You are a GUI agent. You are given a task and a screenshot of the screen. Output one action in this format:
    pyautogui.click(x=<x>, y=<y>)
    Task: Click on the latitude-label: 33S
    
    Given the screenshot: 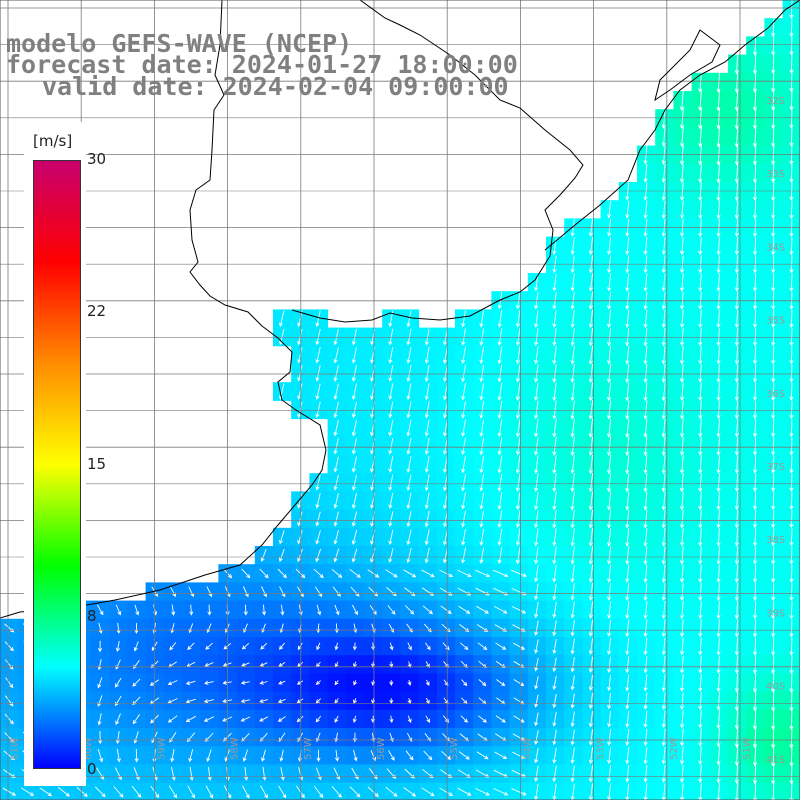 What is the action you would take?
    pyautogui.click(x=775, y=174)
    